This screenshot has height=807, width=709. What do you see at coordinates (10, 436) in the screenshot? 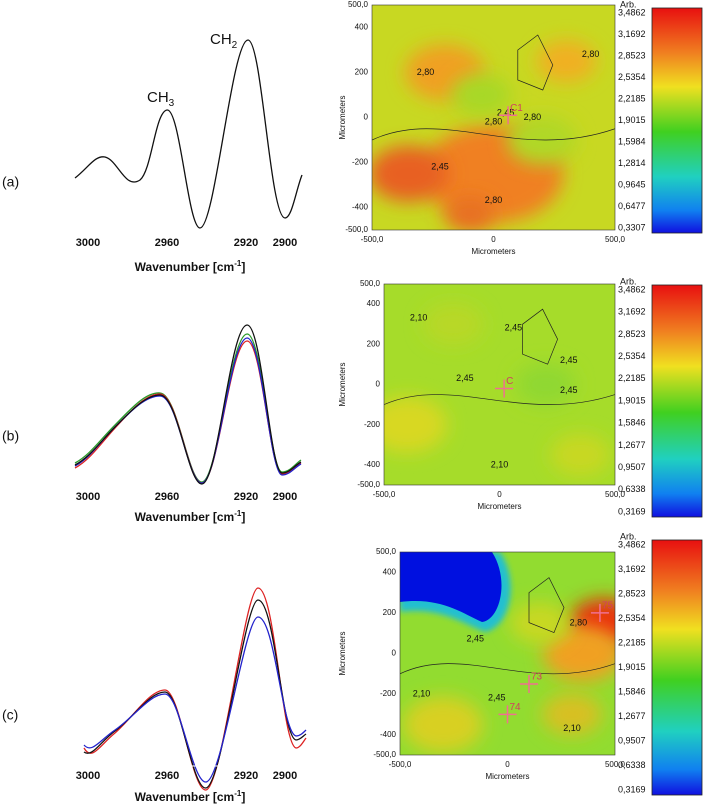
I see `panel-label: (b)` at bounding box center [10, 436].